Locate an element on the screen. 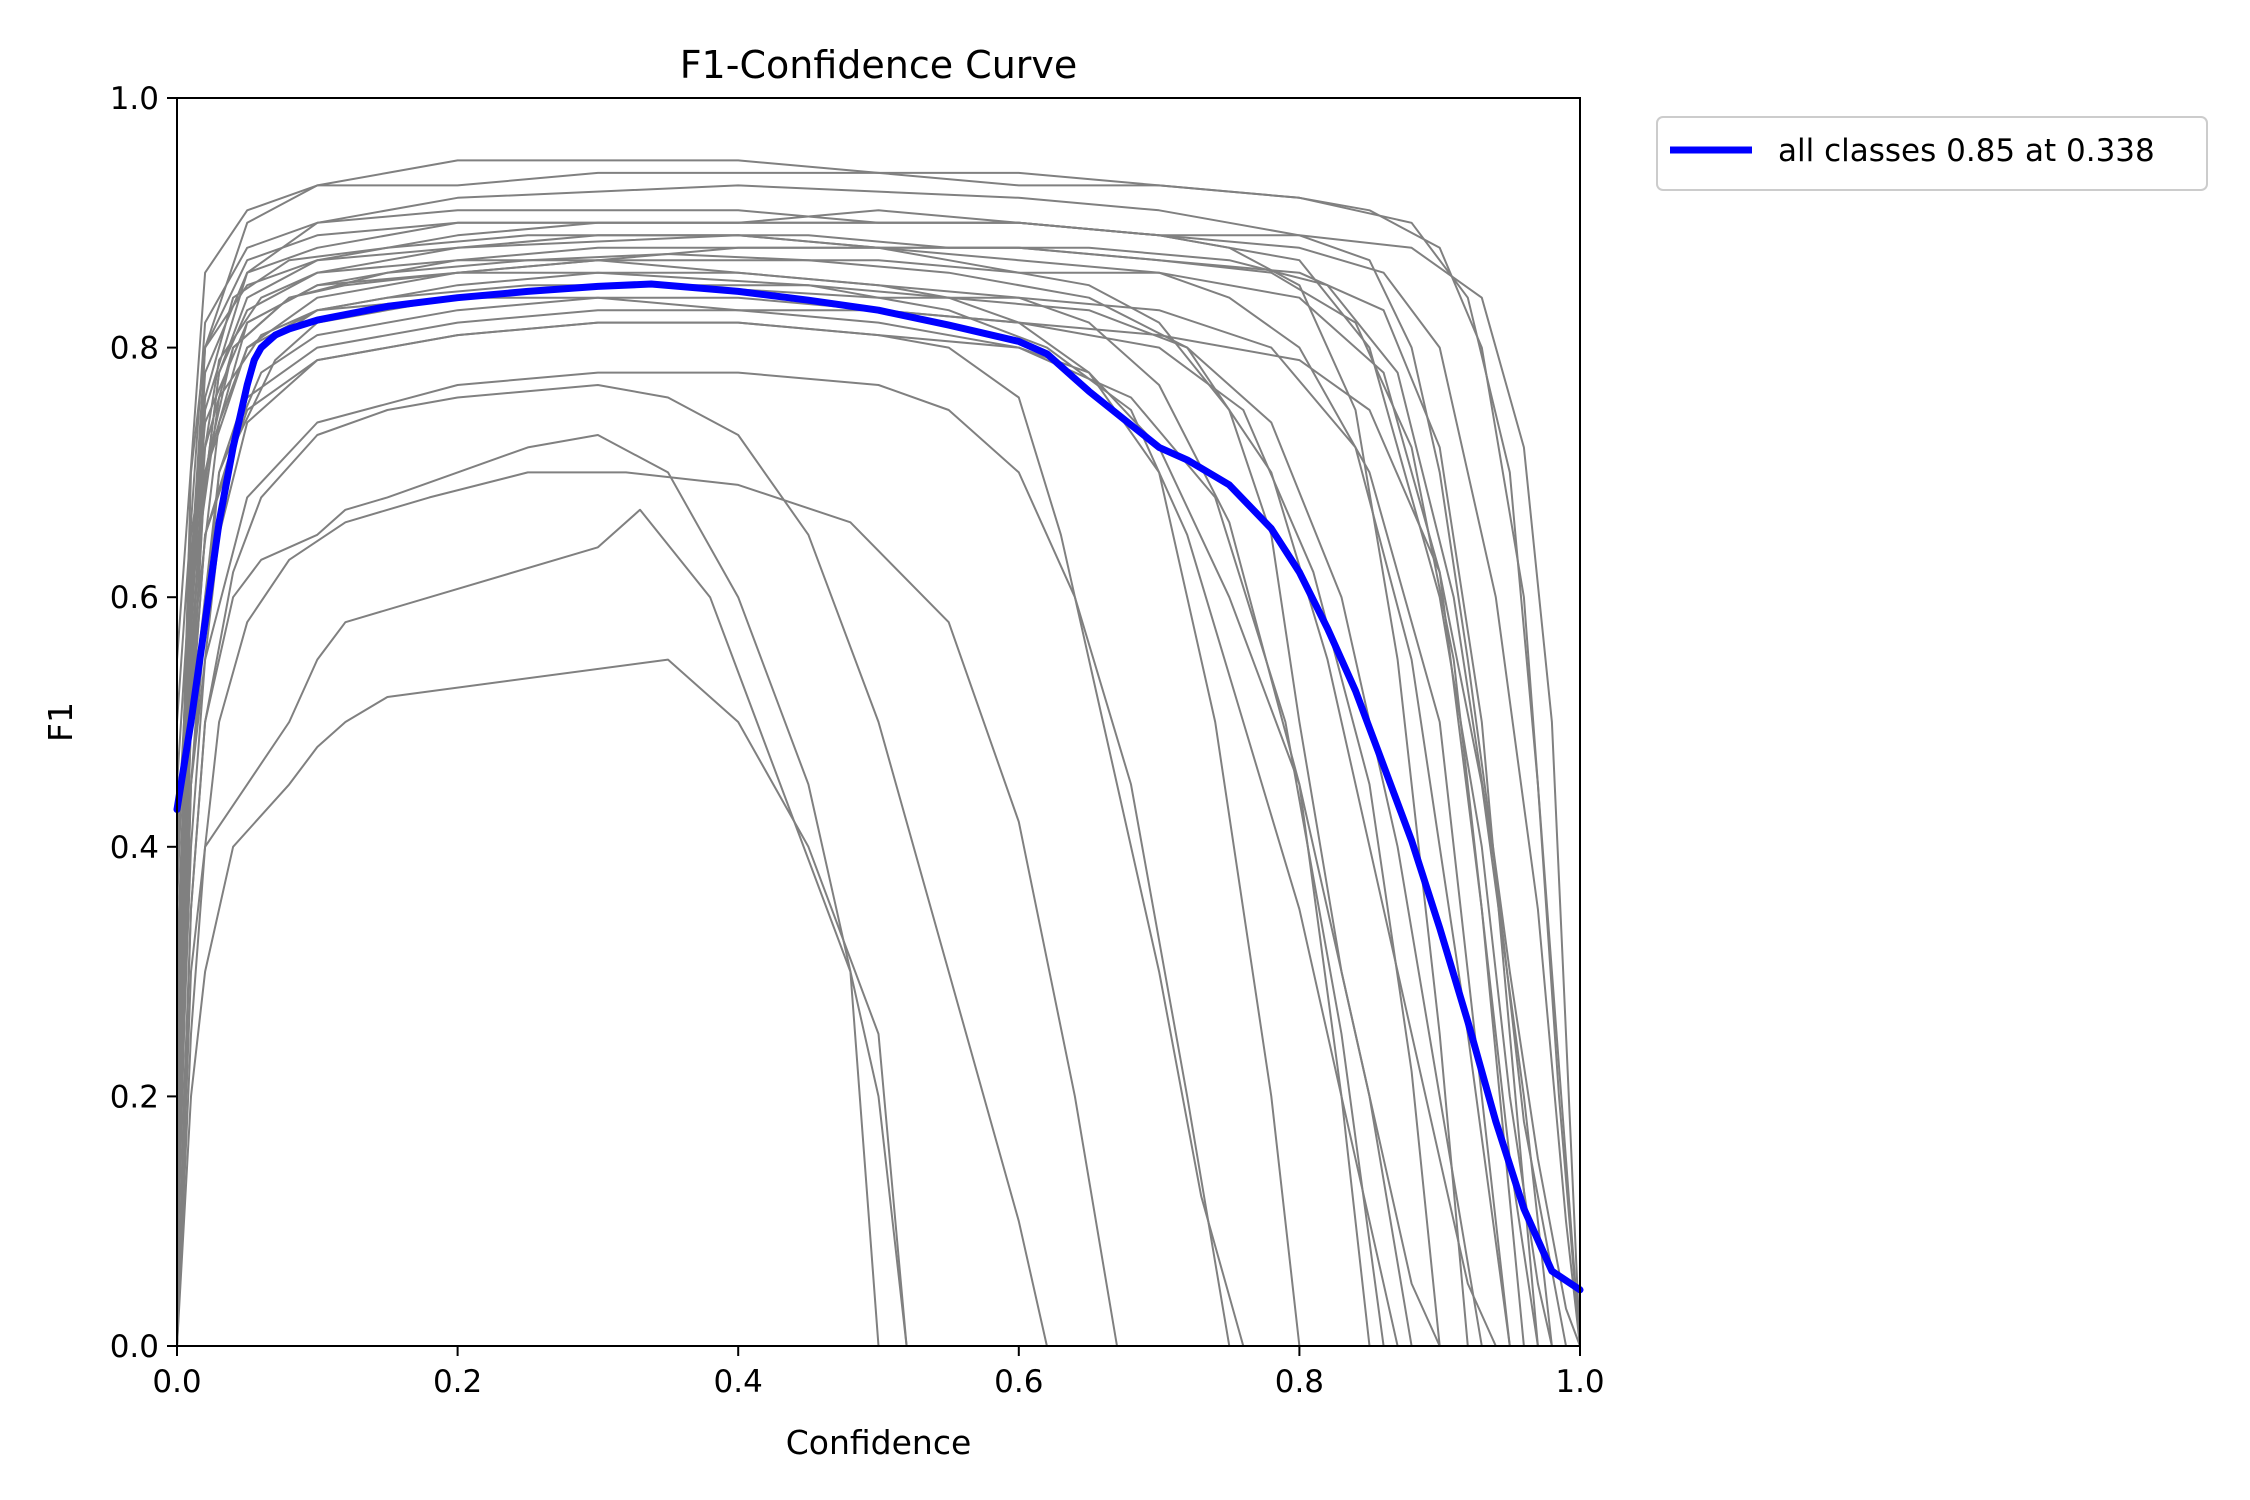 The height and width of the screenshot is (1500, 2250). legend-label-all-classes: all classes 0.85 at 0.338 is located at coordinates (1966, 151).